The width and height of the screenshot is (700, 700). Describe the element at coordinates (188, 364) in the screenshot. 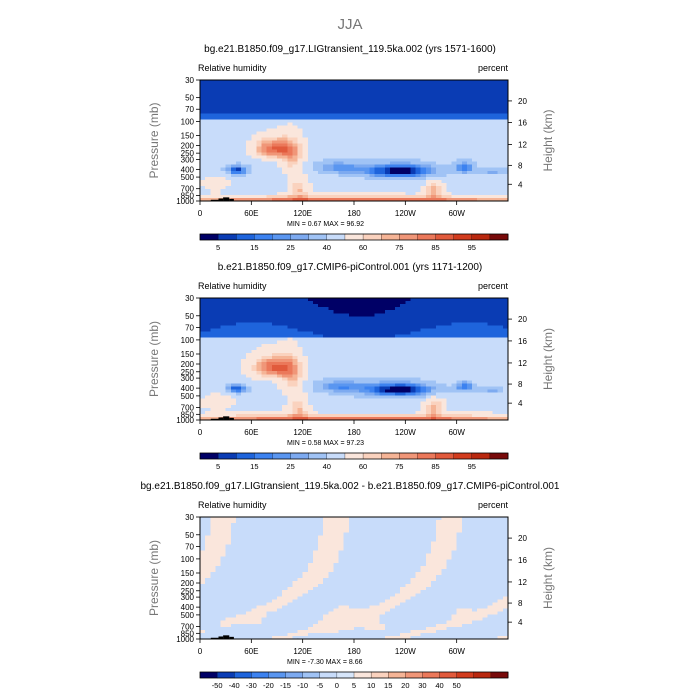

I see `y-tick-label: 200` at that location.